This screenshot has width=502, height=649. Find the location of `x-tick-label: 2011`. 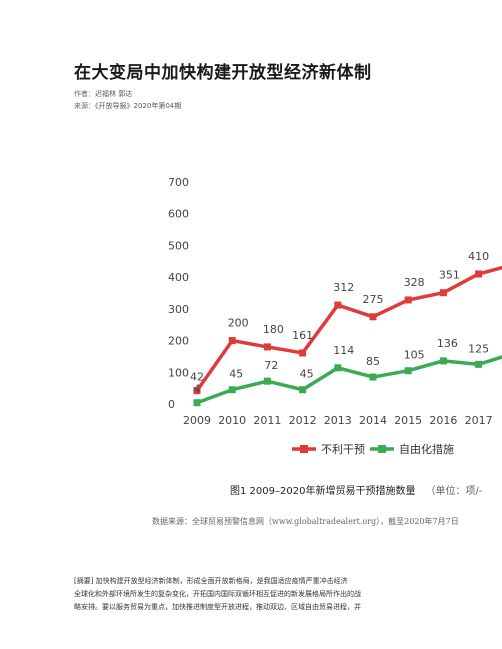

x-tick-label: 2011 is located at coordinates (267, 420).